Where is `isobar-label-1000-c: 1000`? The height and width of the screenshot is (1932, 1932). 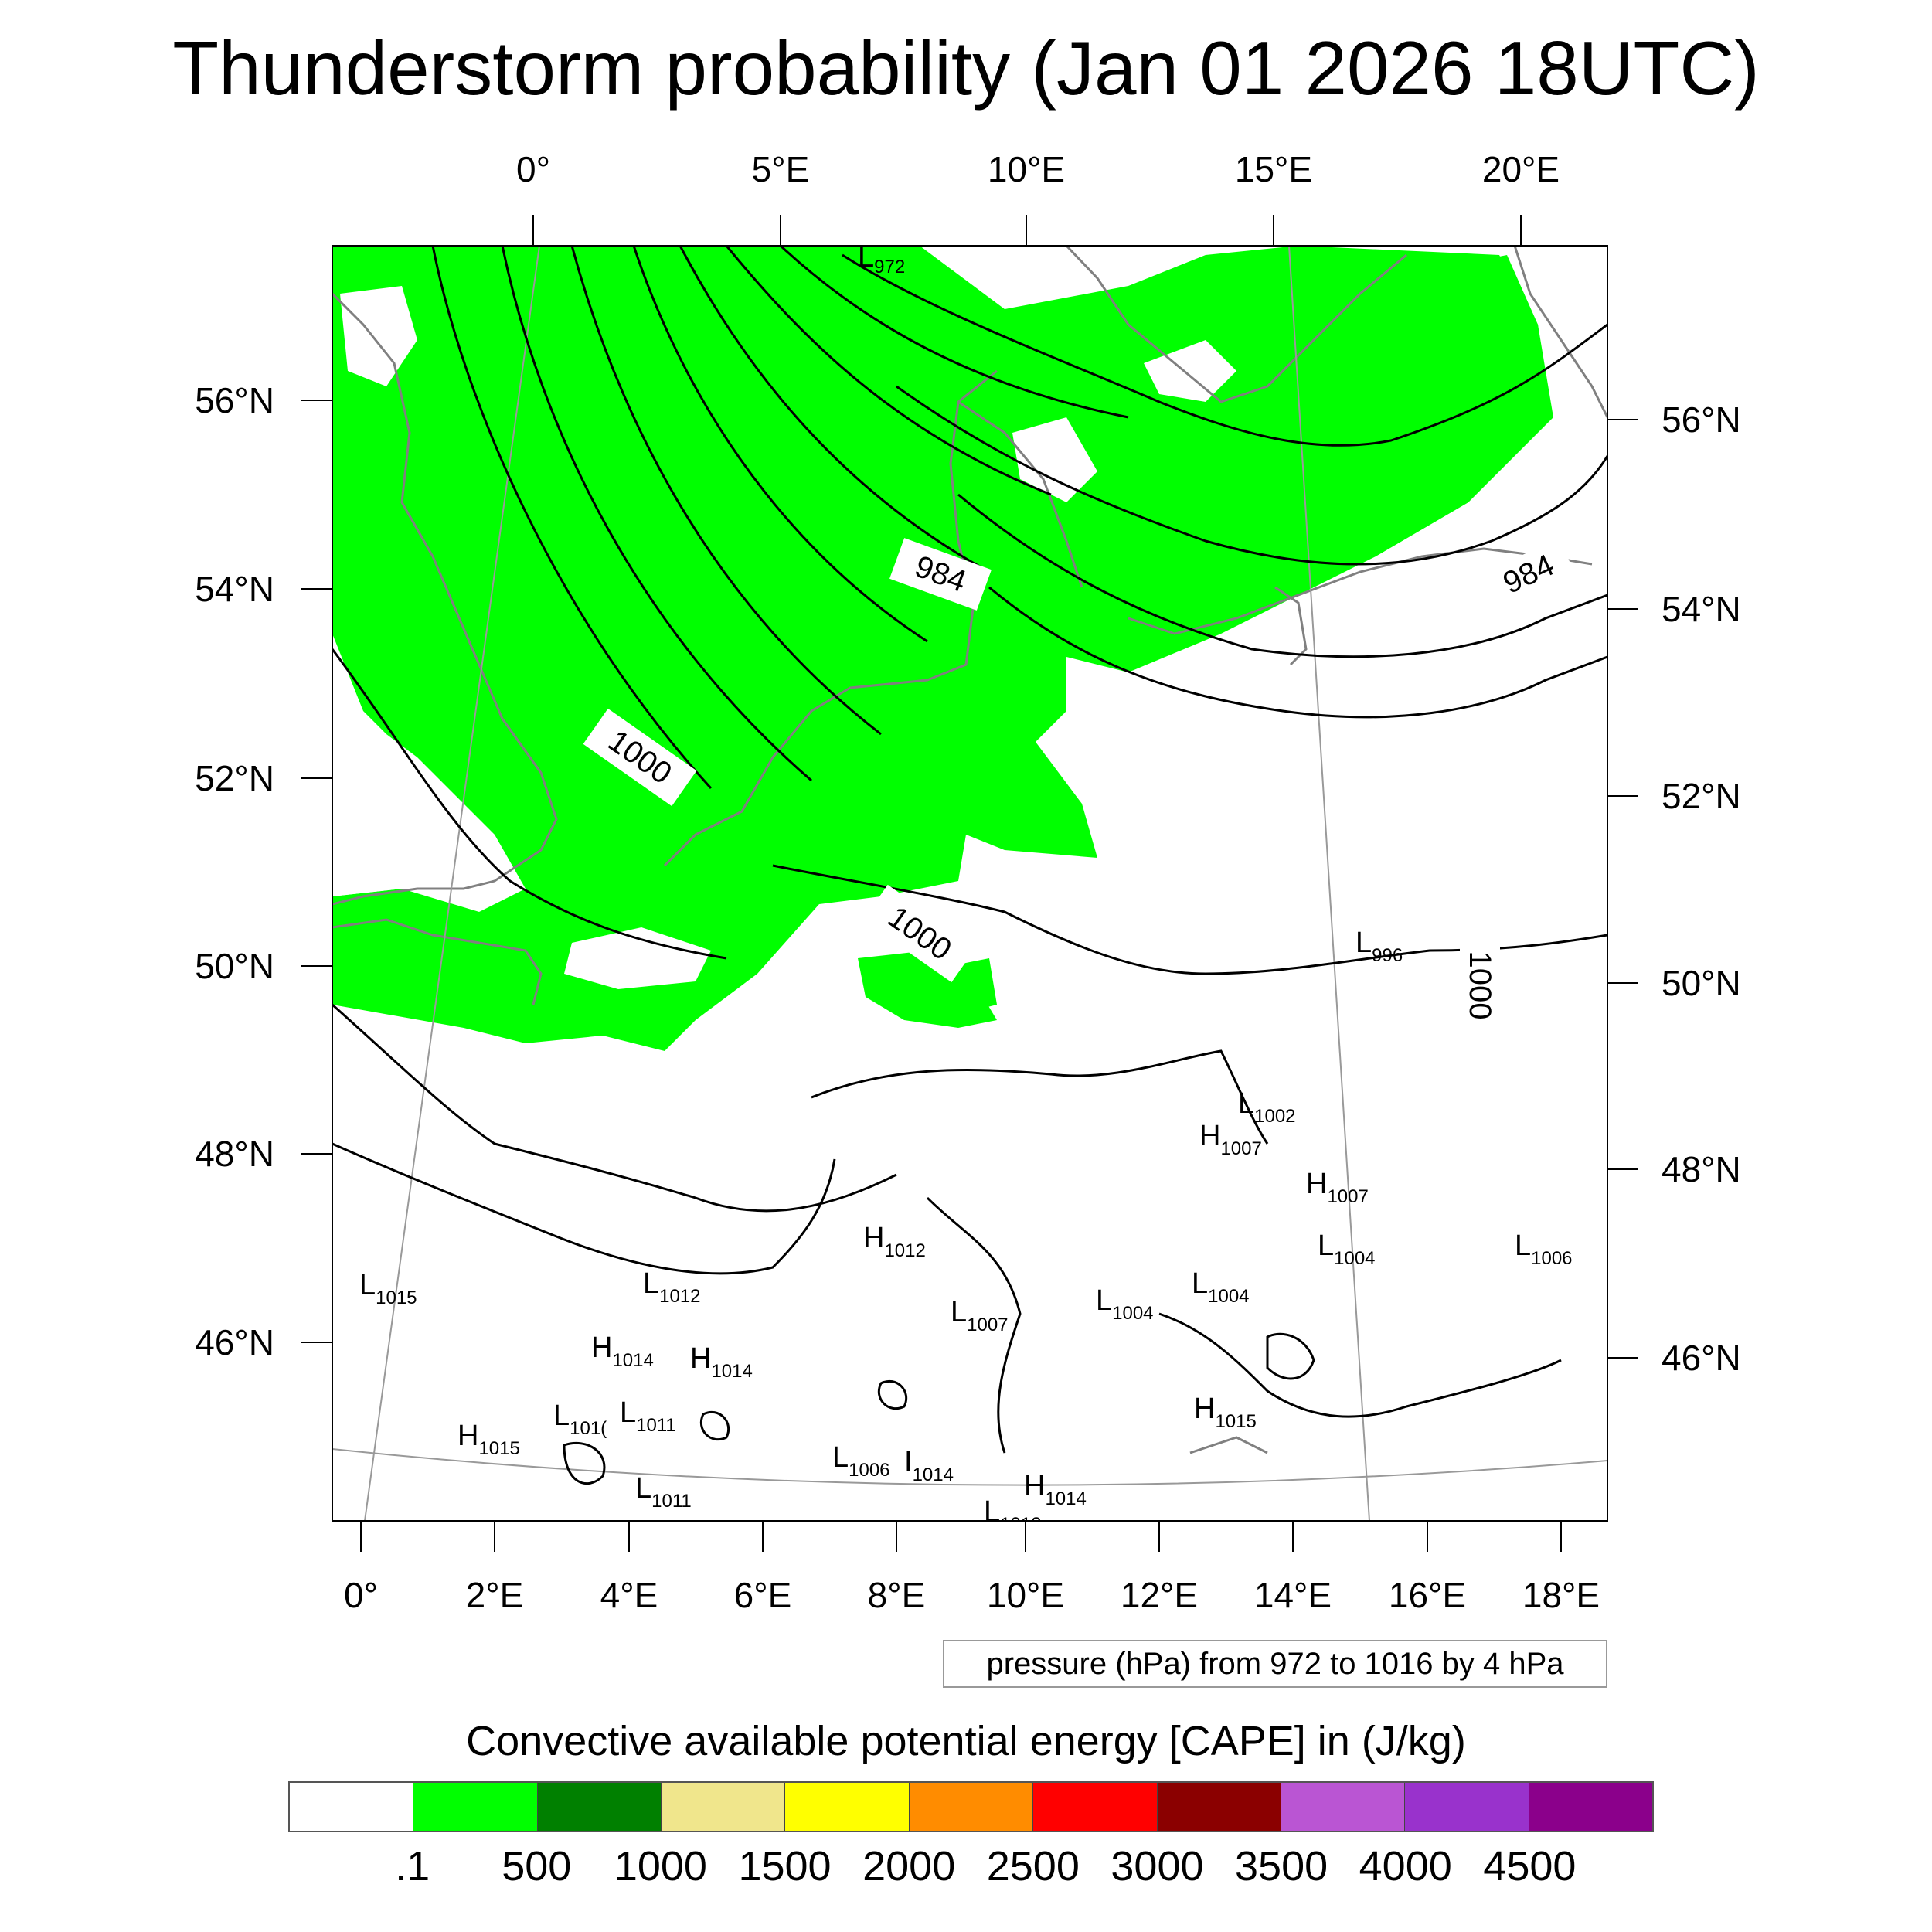 isobar-label-1000-c: 1000 is located at coordinates (1480, 985).